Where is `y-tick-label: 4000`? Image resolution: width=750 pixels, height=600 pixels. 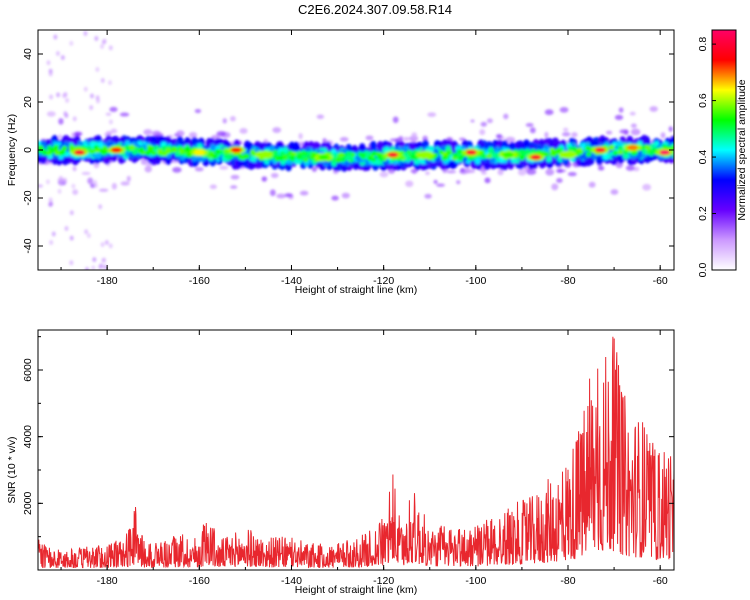 y-tick-label: 4000 is located at coordinates (28, 437).